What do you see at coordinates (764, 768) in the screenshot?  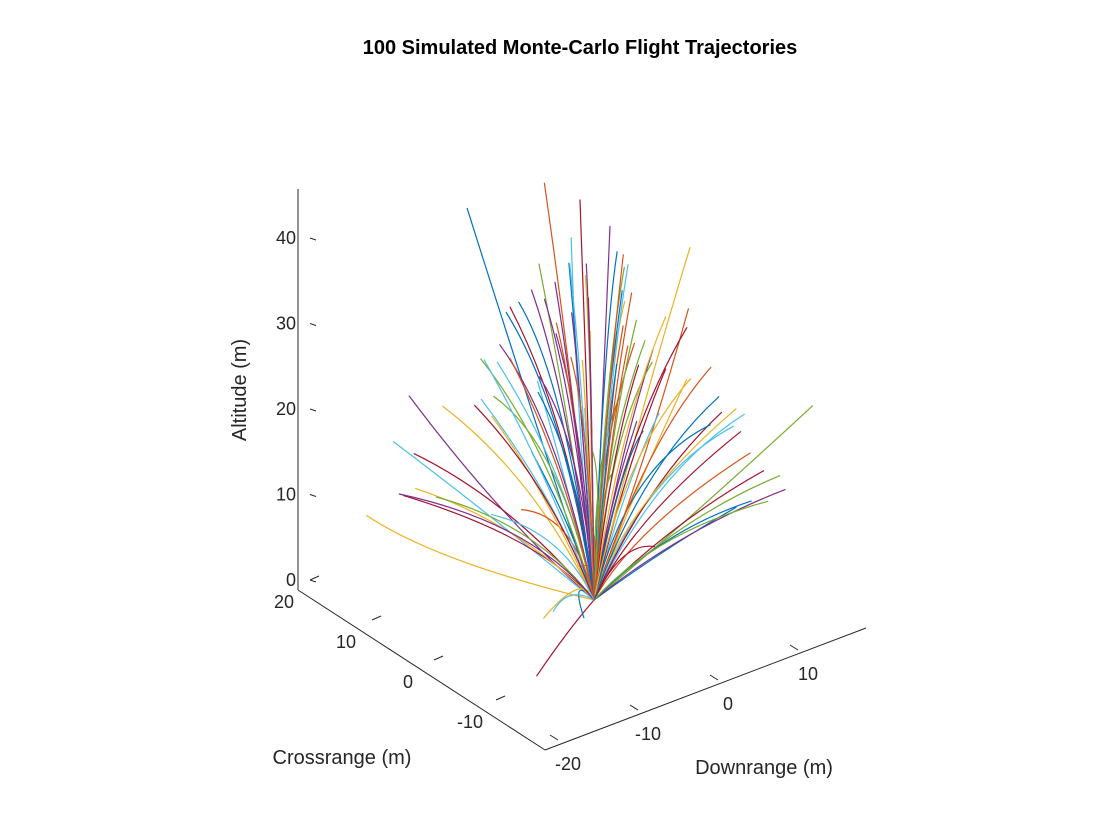 I see `x-axis-label: Downrange (m)` at bounding box center [764, 768].